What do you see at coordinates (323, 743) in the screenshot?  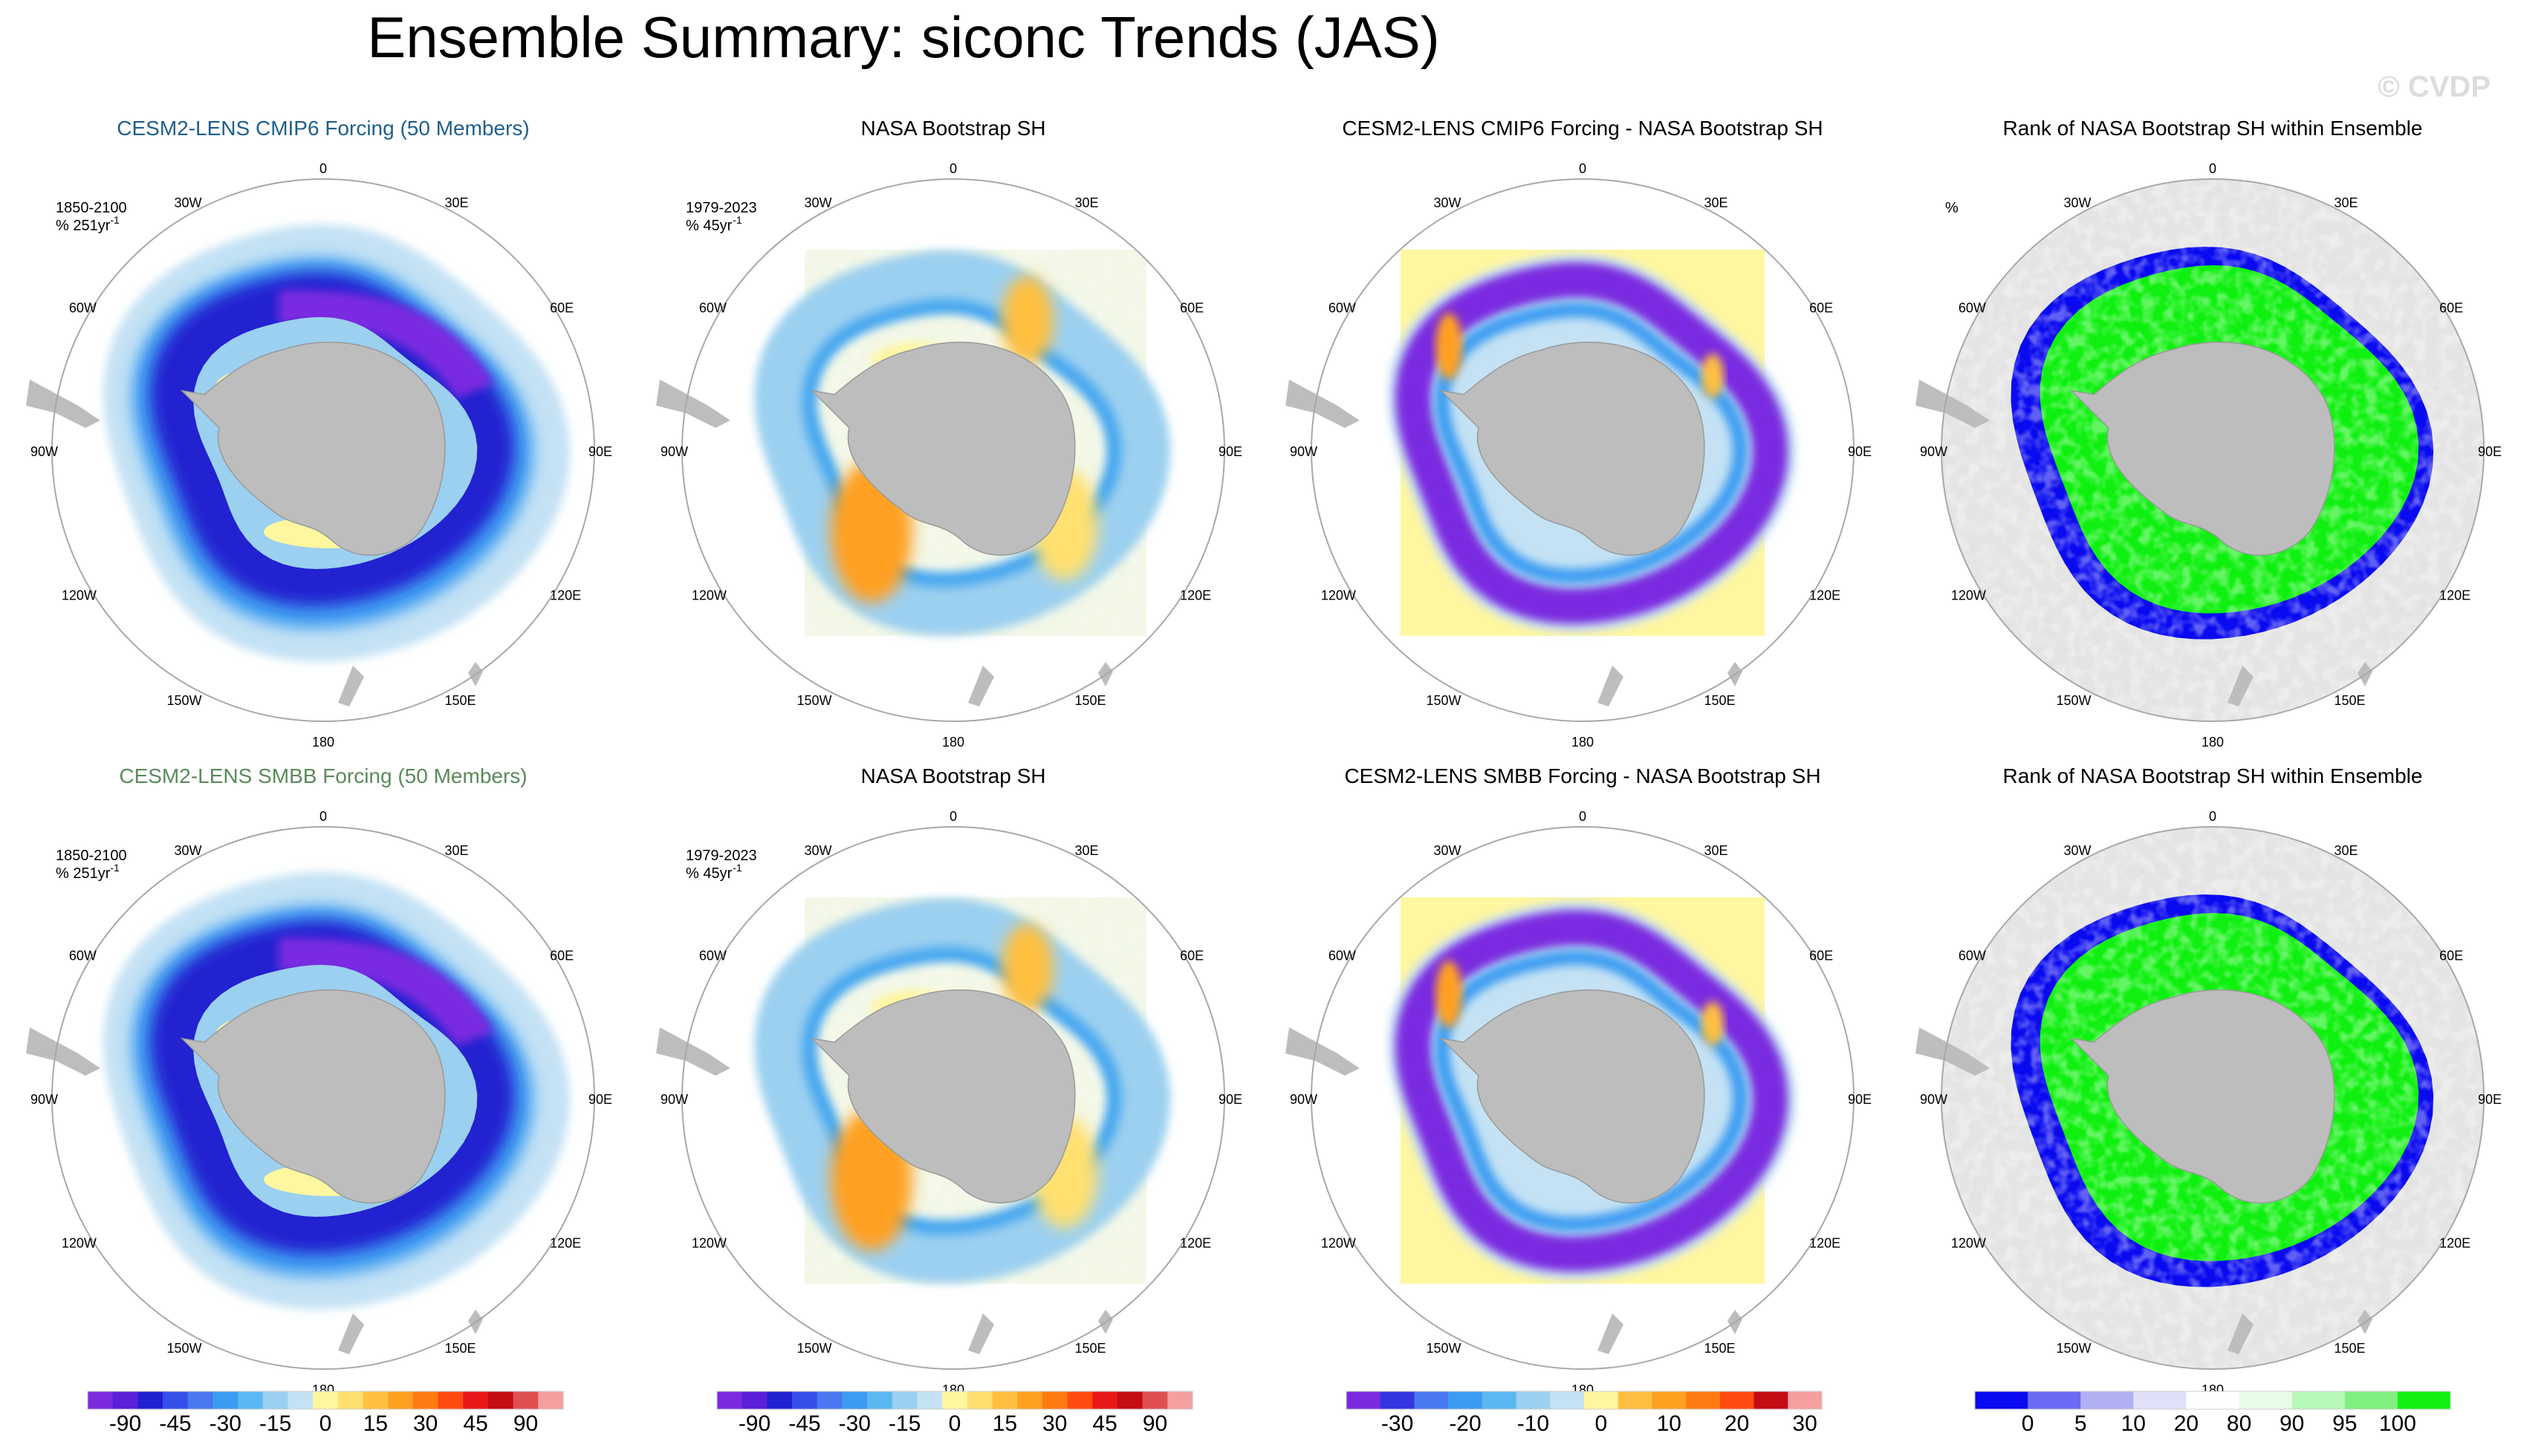 I see `longitude-label: 180` at bounding box center [323, 743].